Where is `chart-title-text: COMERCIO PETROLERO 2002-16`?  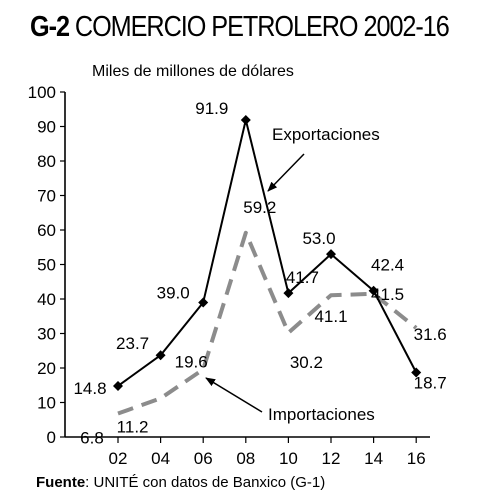 chart-title-text: COMERCIO PETROLERO 2002-16 is located at coordinates (262, 27).